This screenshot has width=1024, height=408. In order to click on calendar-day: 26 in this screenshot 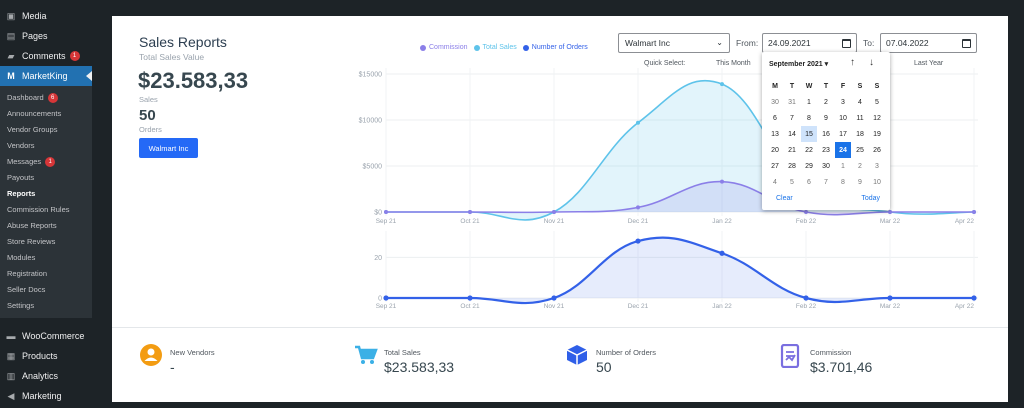, I will do `click(877, 150)`.